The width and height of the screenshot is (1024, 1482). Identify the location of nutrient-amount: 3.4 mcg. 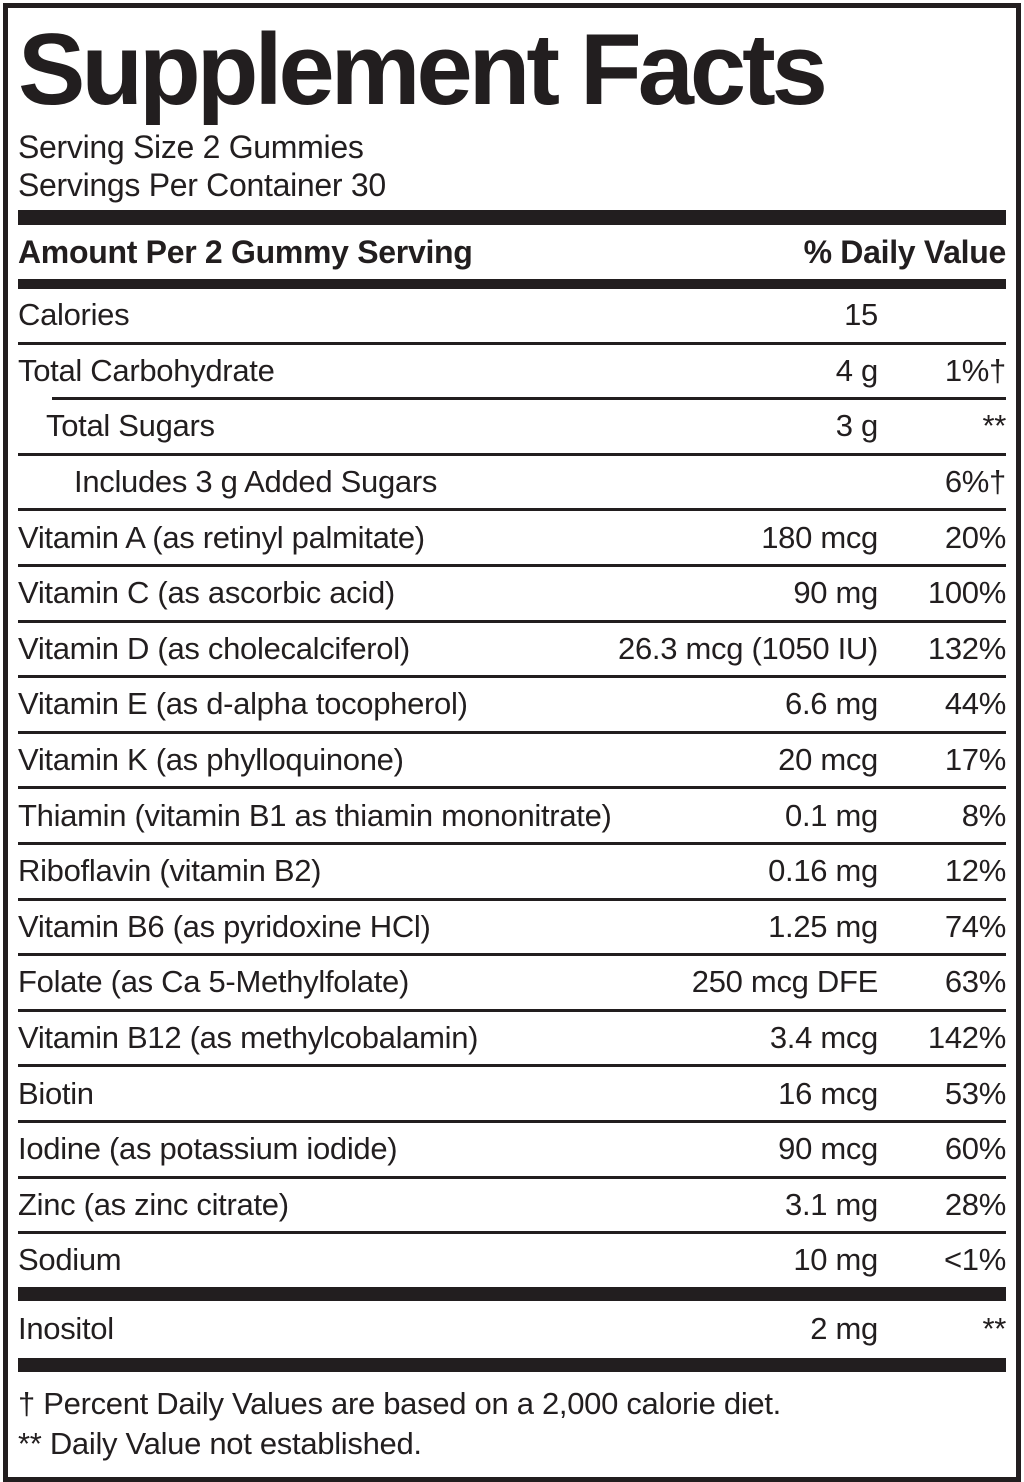
(823, 1038).